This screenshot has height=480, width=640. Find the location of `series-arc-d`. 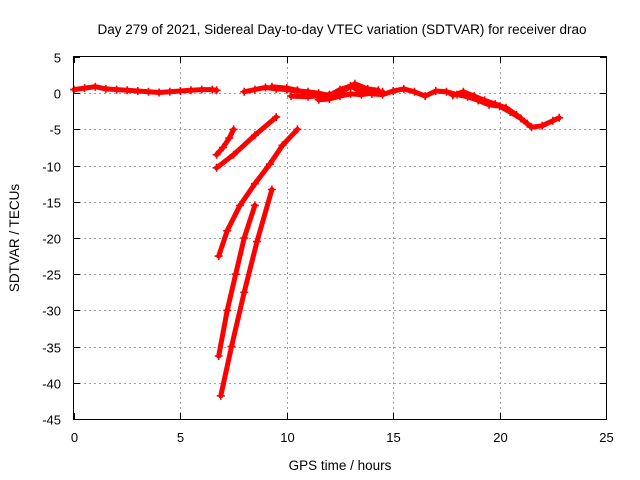

series-arc-d is located at coordinates (236, 280).